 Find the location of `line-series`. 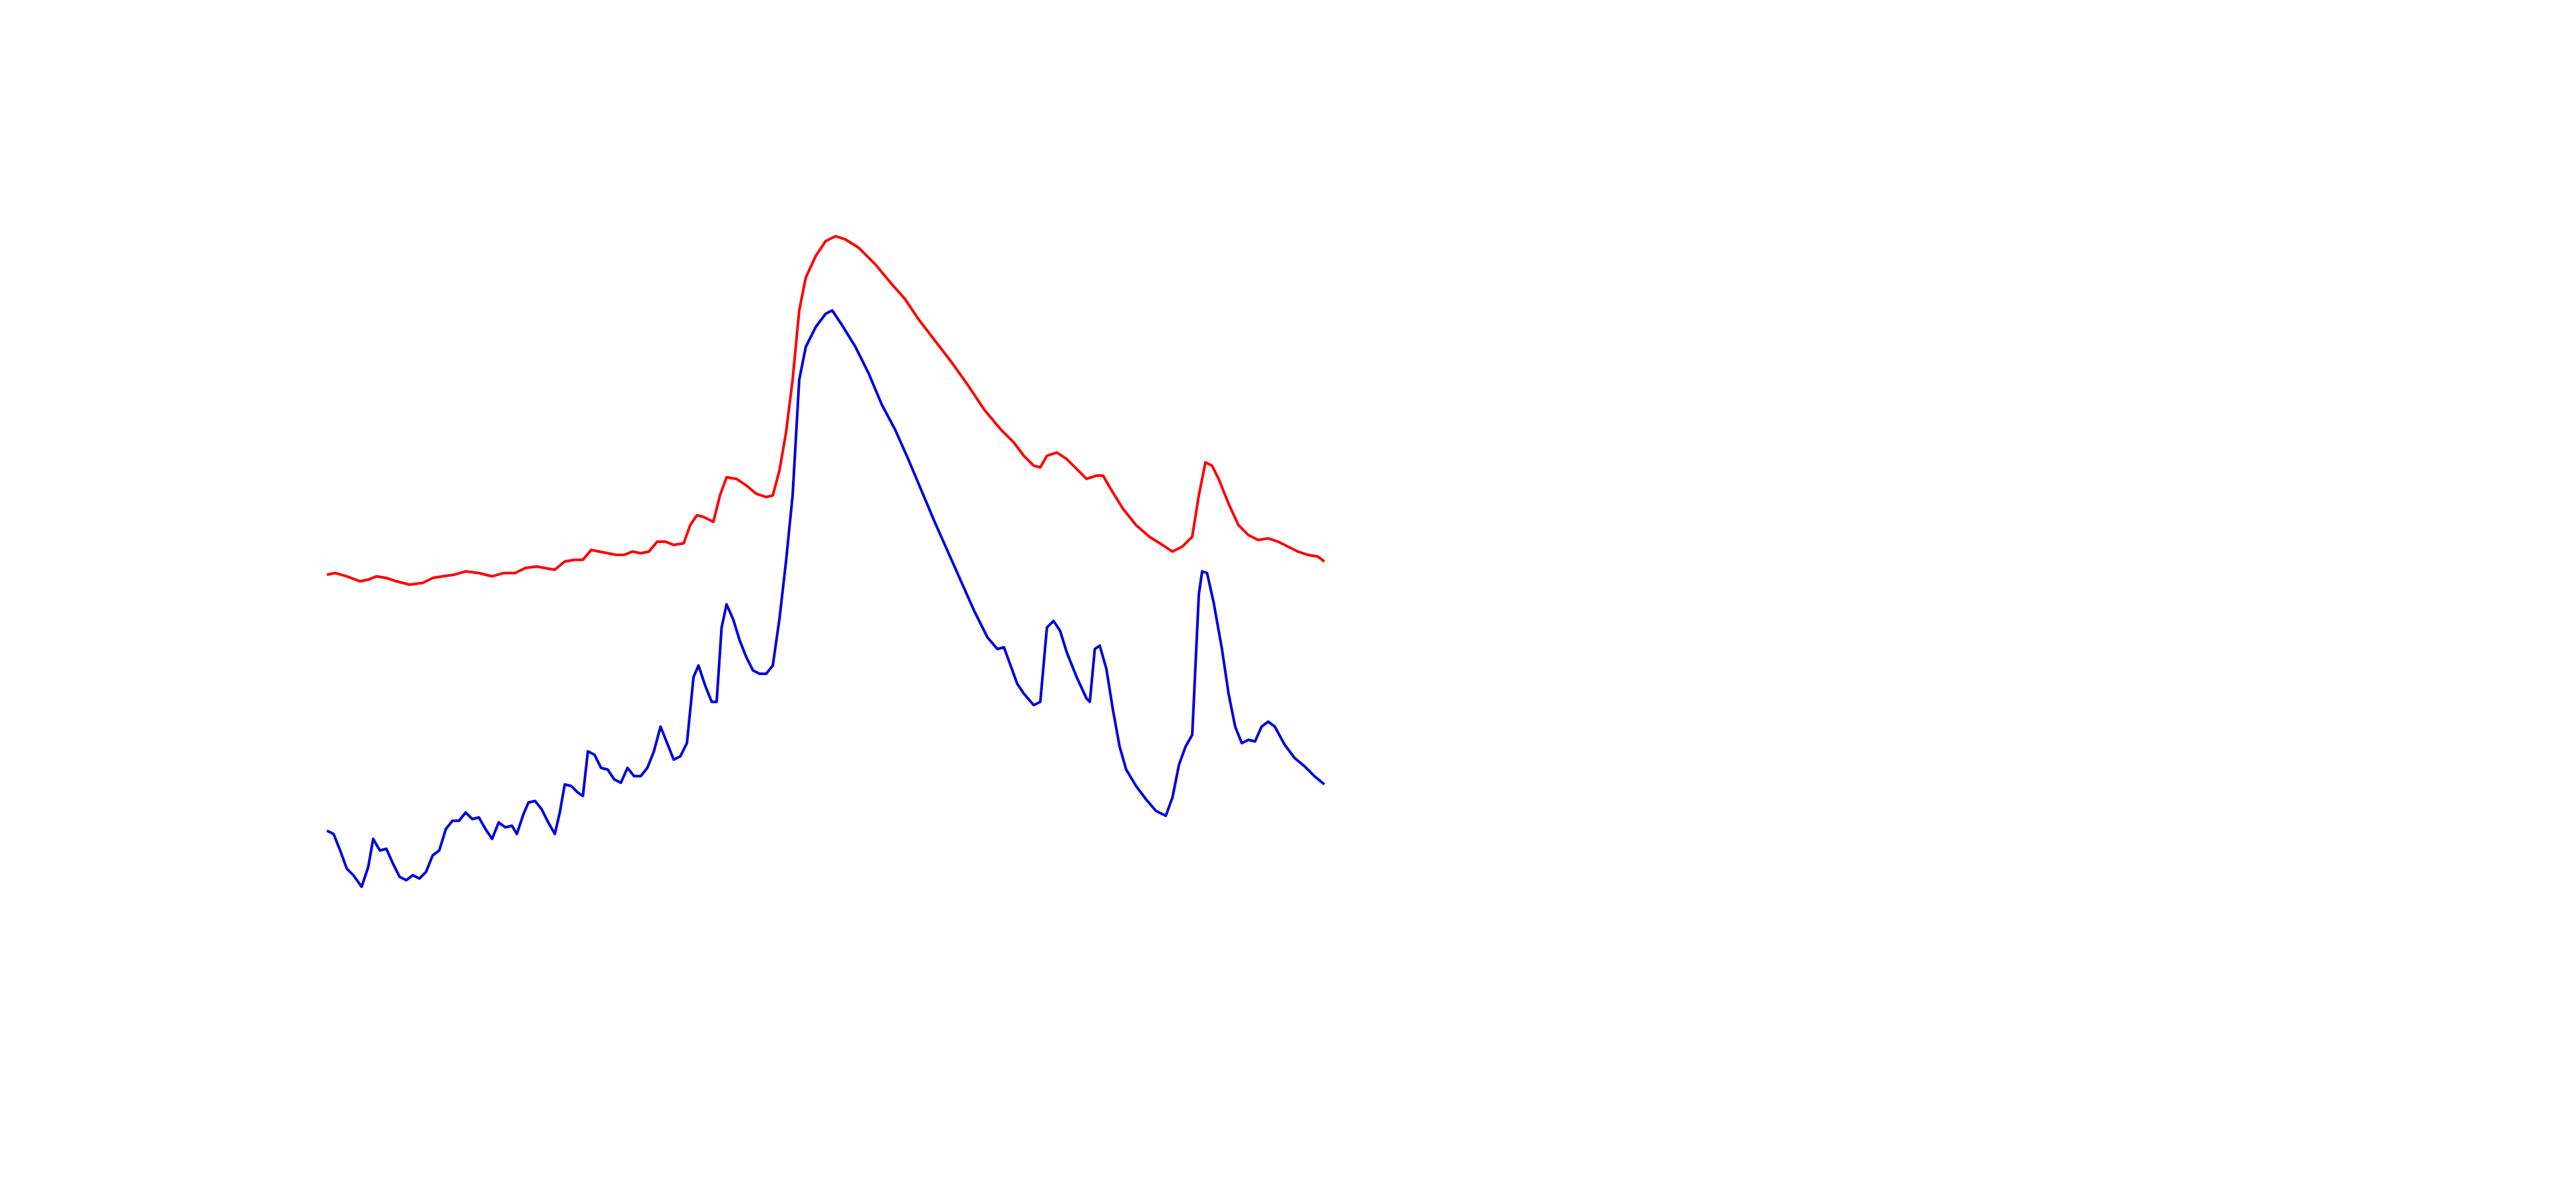

line-series is located at coordinates (826, 410).